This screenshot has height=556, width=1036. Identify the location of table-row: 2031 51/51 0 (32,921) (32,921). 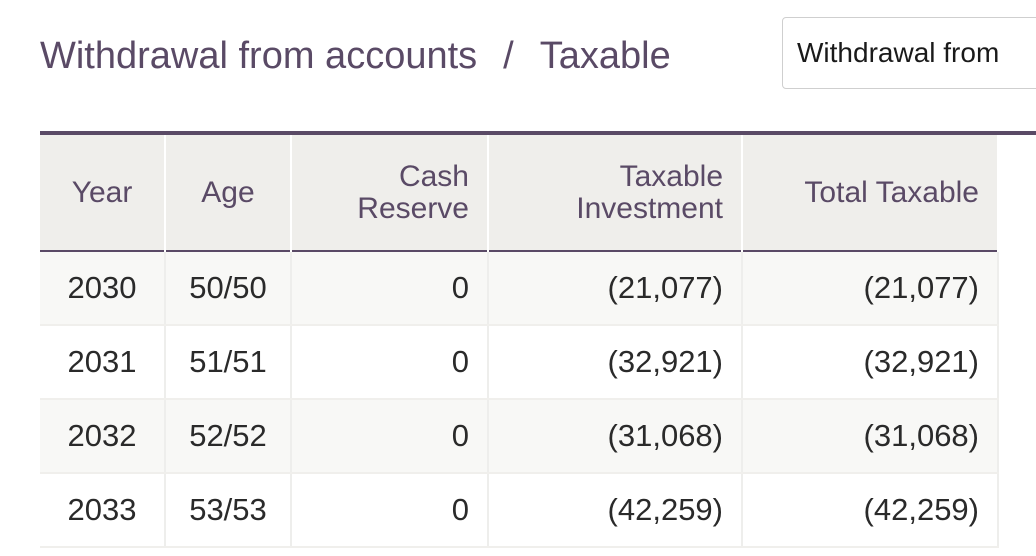
(519, 362).